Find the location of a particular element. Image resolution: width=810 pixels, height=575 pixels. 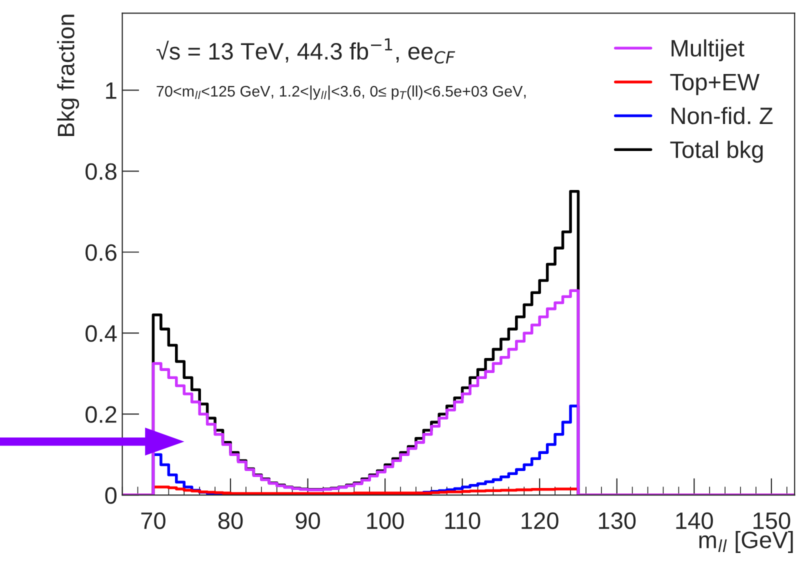

annotation: √s = 13 TeV, 44.3 fb$^{−1}$, ee$_{CF}$ is located at coordinates (306, 51).